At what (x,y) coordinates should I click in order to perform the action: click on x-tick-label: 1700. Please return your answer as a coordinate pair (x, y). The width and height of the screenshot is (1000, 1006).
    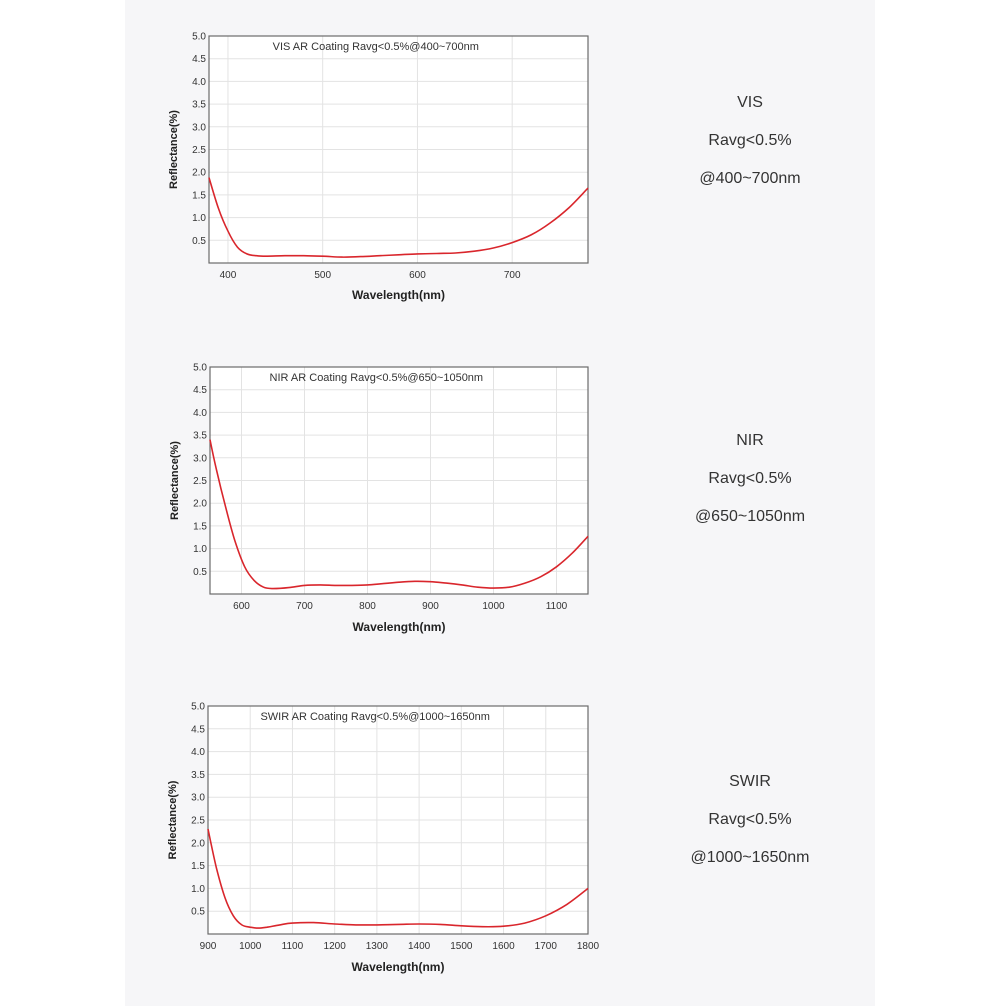
    Looking at the image, I should click on (546, 946).